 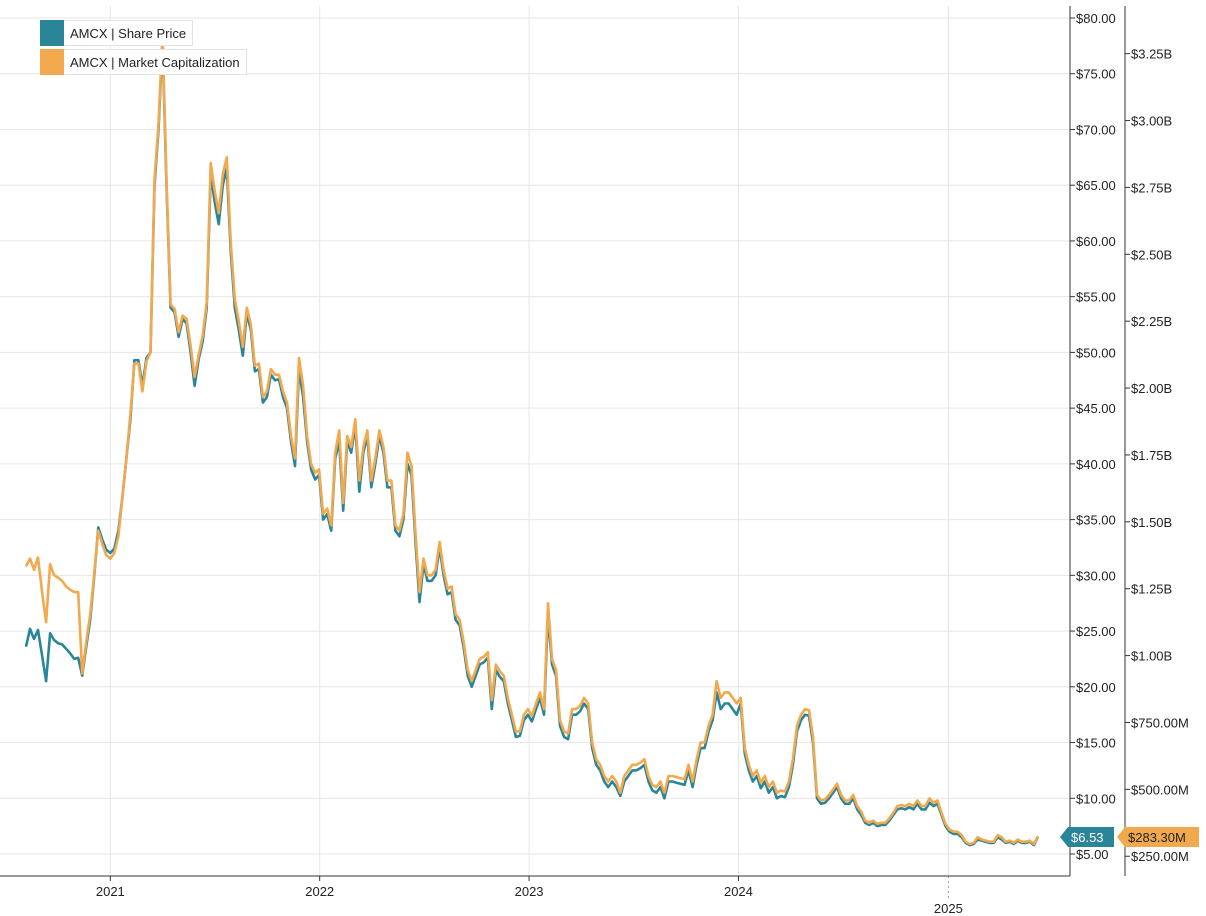 What do you see at coordinates (1096, 352) in the screenshot?
I see `y-tick-label-left: $50.00` at bounding box center [1096, 352].